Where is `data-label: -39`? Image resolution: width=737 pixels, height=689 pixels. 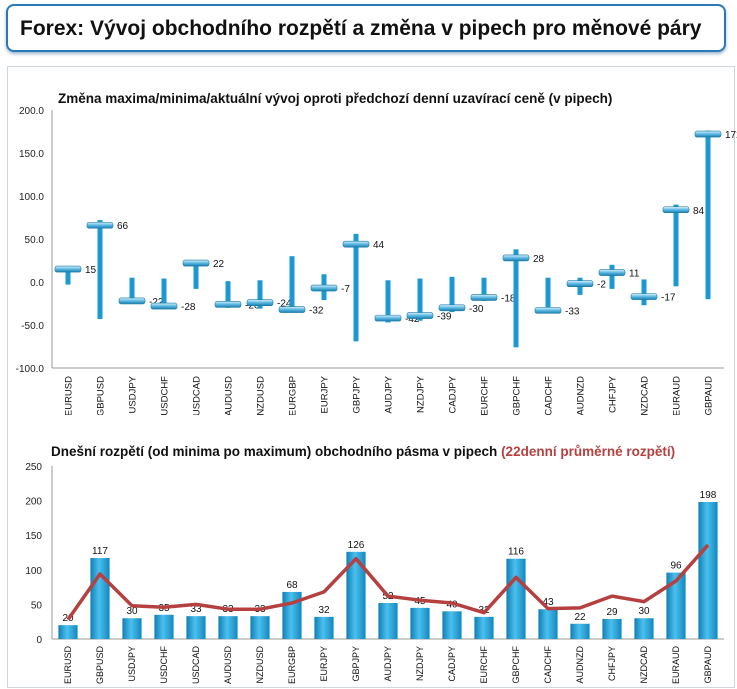 data-label: -39 is located at coordinates (444, 317).